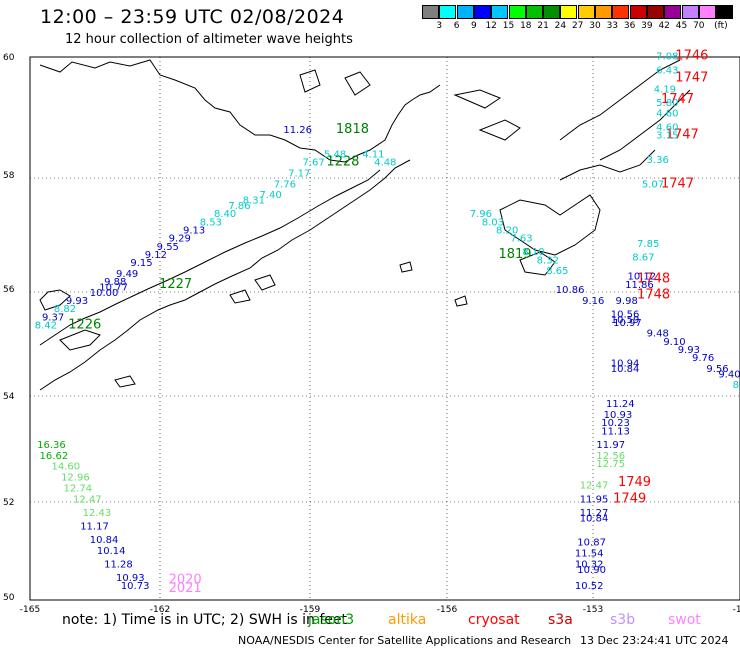 This screenshot has height=650, width=740. Describe the element at coordinates (439, 26) in the screenshot. I see `colorbar-tick-label: 3` at that location.